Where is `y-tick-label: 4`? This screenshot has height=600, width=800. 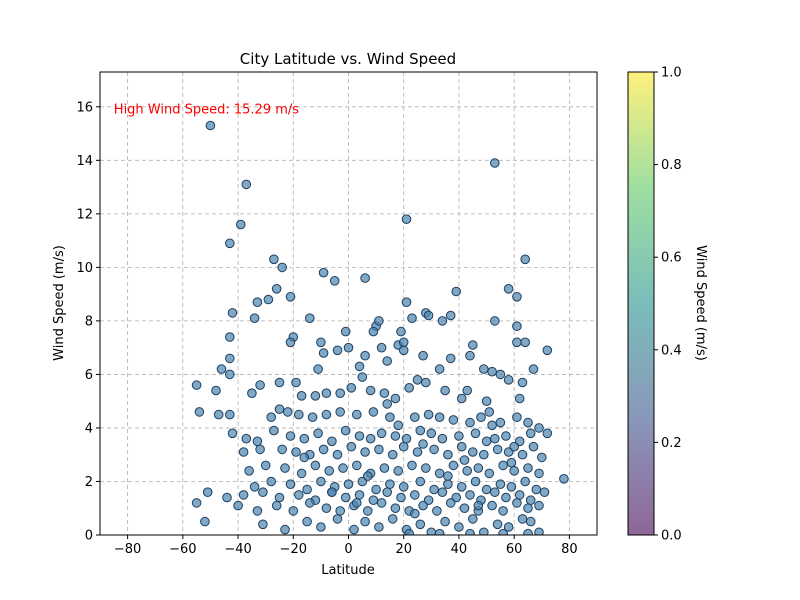
y-tick-label: 4 is located at coordinates (89, 428).